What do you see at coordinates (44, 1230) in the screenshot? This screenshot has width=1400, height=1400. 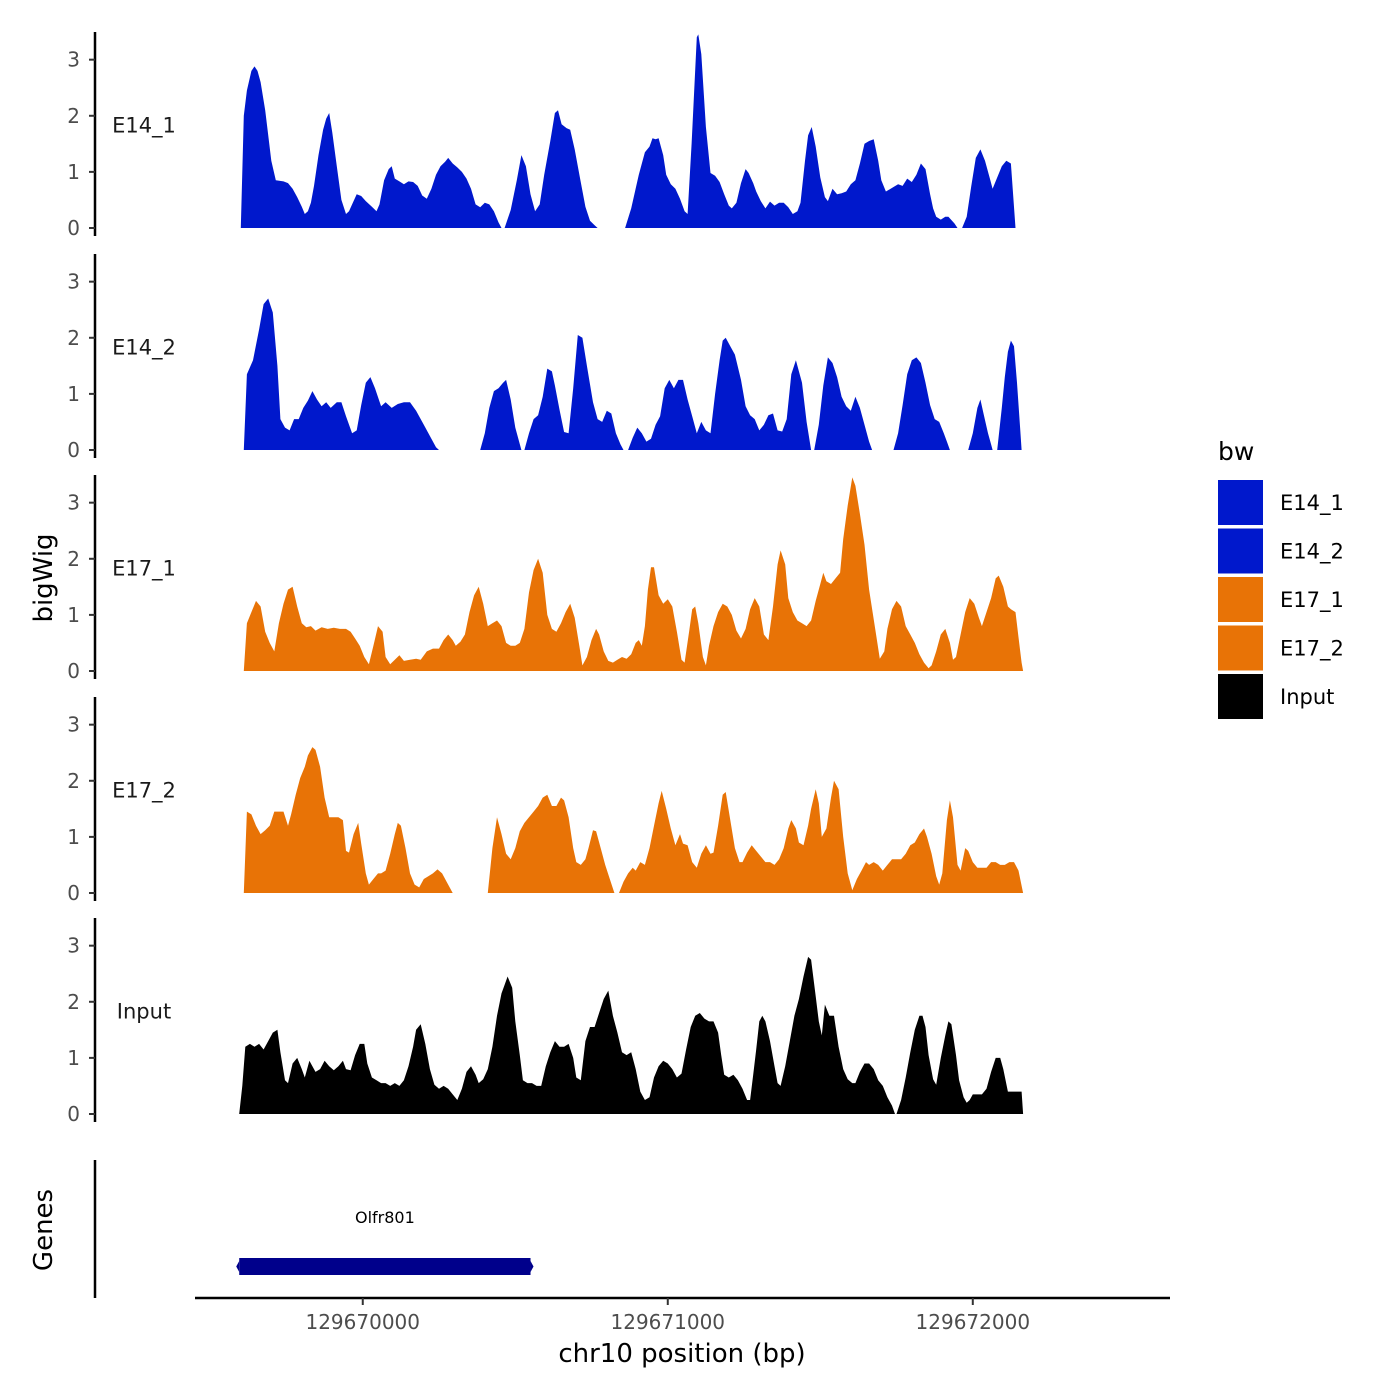 I see `genes-axis-title: Genes` at bounding box center [44, 1230].